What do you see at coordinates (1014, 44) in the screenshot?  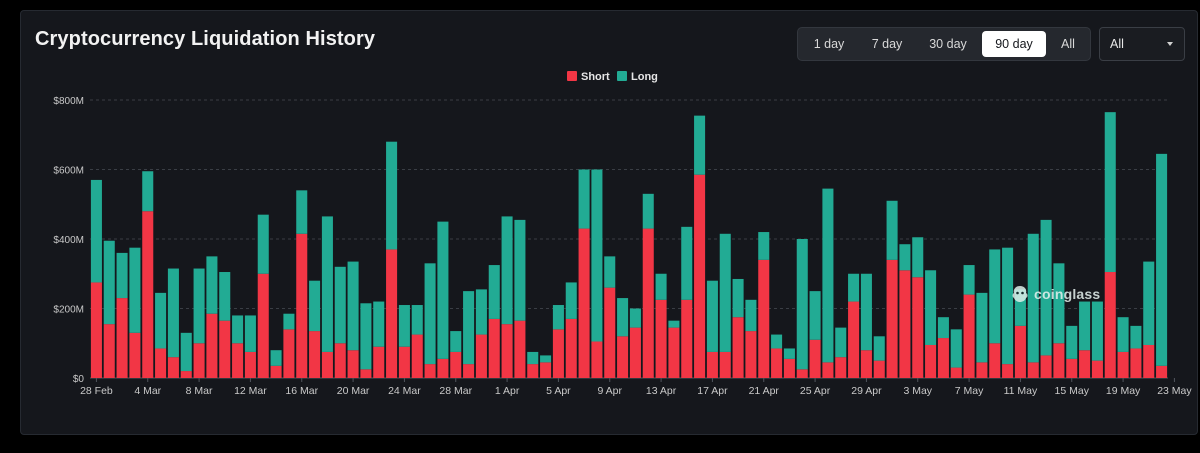 I see `tab-90-day: 90 day` at bounding box center [1014, 44].